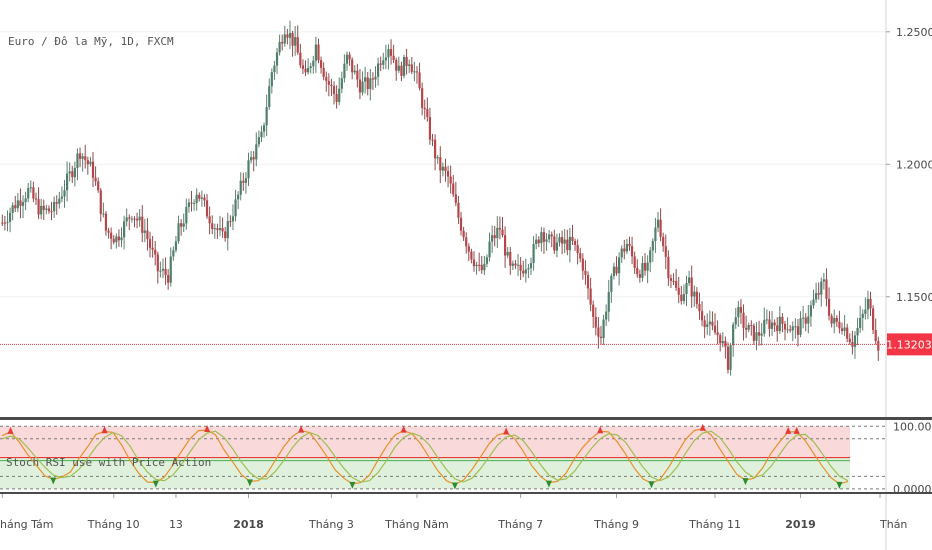 The width and height of the screenshot is (932, 550). Describe the element at coordinates (425, 473) in the screenshot. I see `oversold-zone` at that location.